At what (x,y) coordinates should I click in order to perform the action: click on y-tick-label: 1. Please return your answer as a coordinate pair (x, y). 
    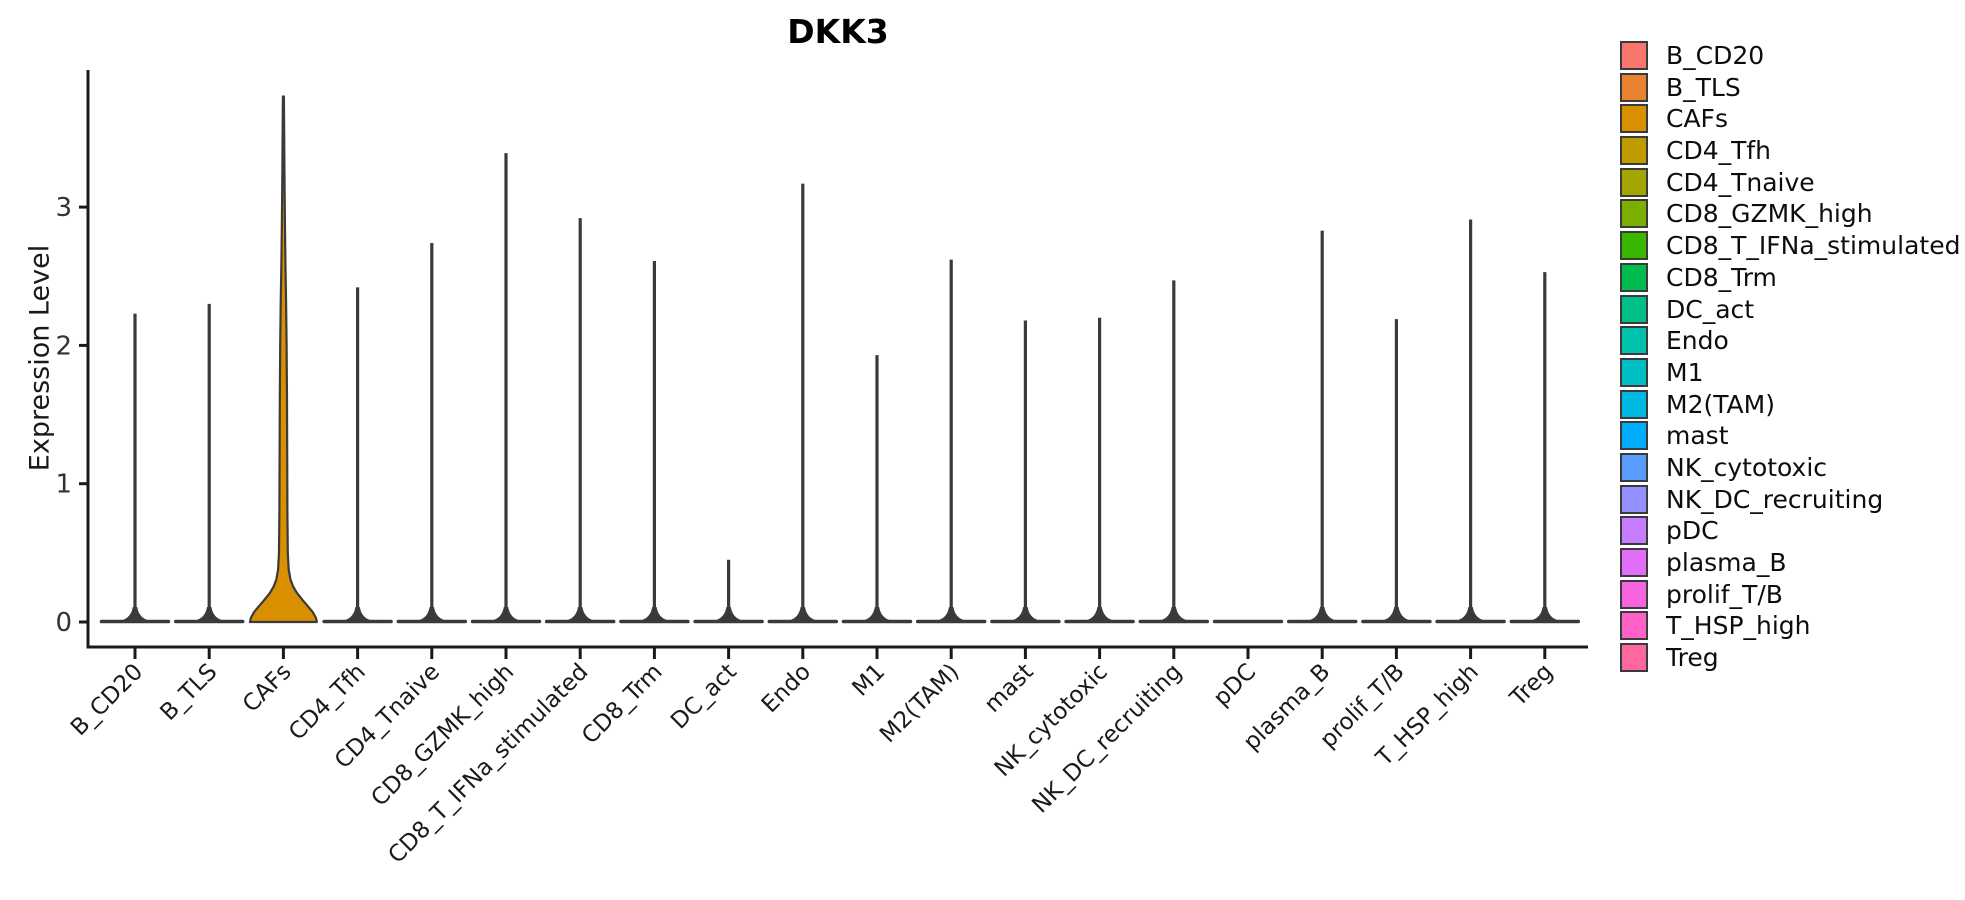
    Looking at the image, I should click on (63, 485).